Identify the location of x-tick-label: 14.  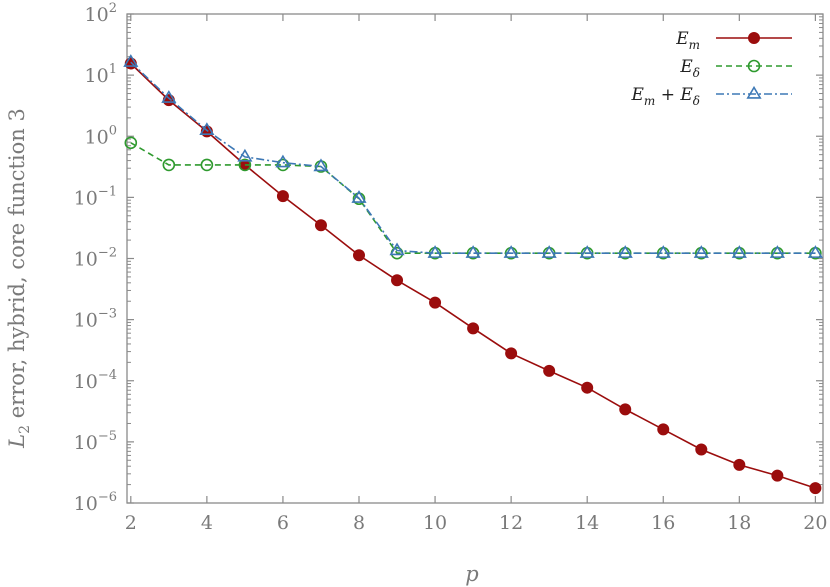
(587, 523).